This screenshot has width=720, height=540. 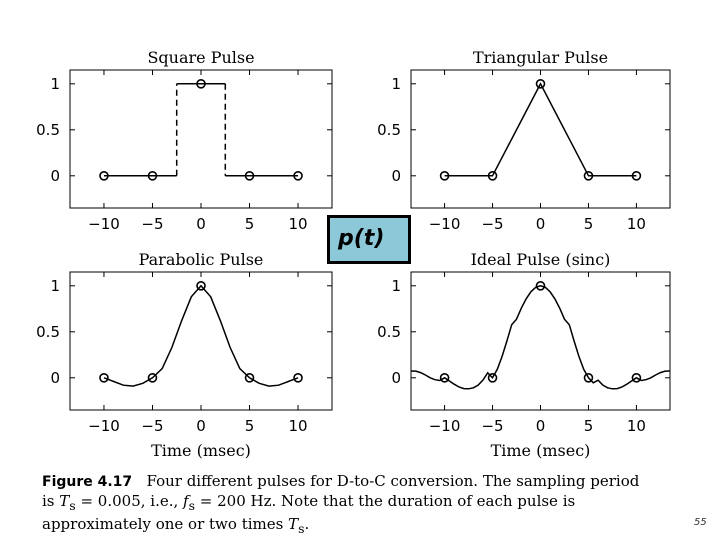 What do you see at coordinates (297, 224) in the screenshot?
I see `plot-1-xtick-label: 10` at bounding box center [297, 224].